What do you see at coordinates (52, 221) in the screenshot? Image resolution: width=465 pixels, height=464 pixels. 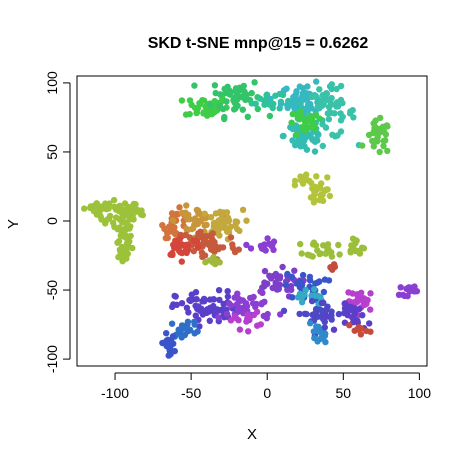 I see `y-tick-label: 0` at bounding box center [52, 221].